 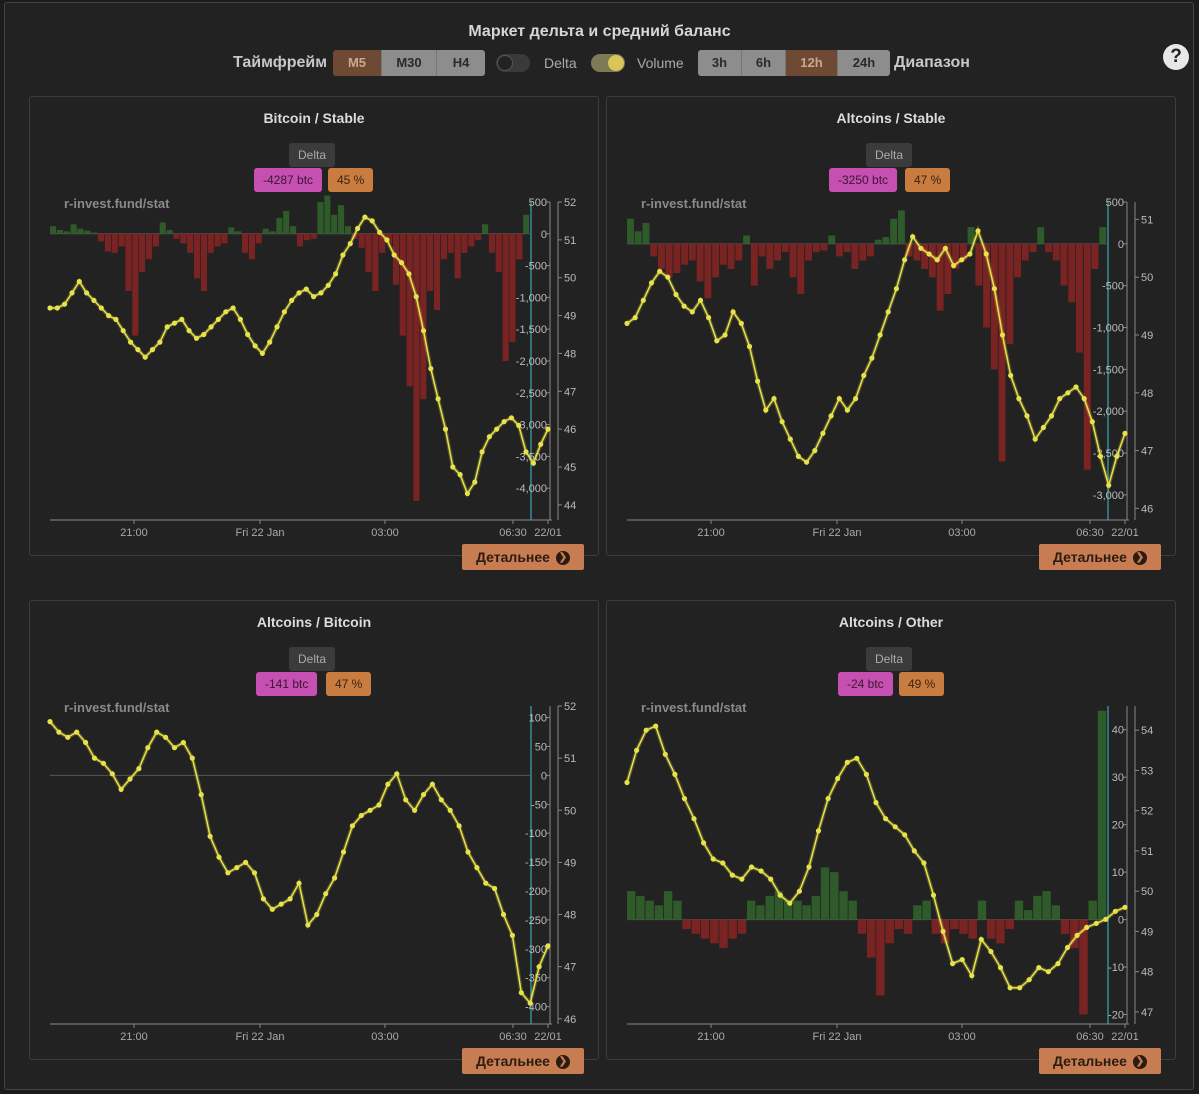 I want to click on question-circle-icon: ?, so click(x=1176, y=57).